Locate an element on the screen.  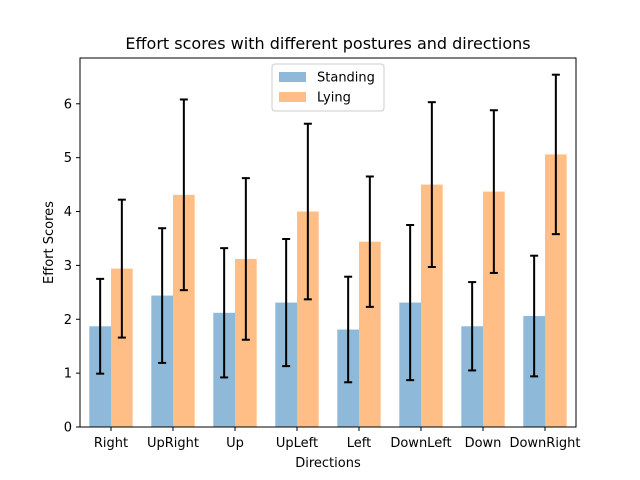
x-tick-label-downleft: DownLeft is located at coordinates (420, 443).